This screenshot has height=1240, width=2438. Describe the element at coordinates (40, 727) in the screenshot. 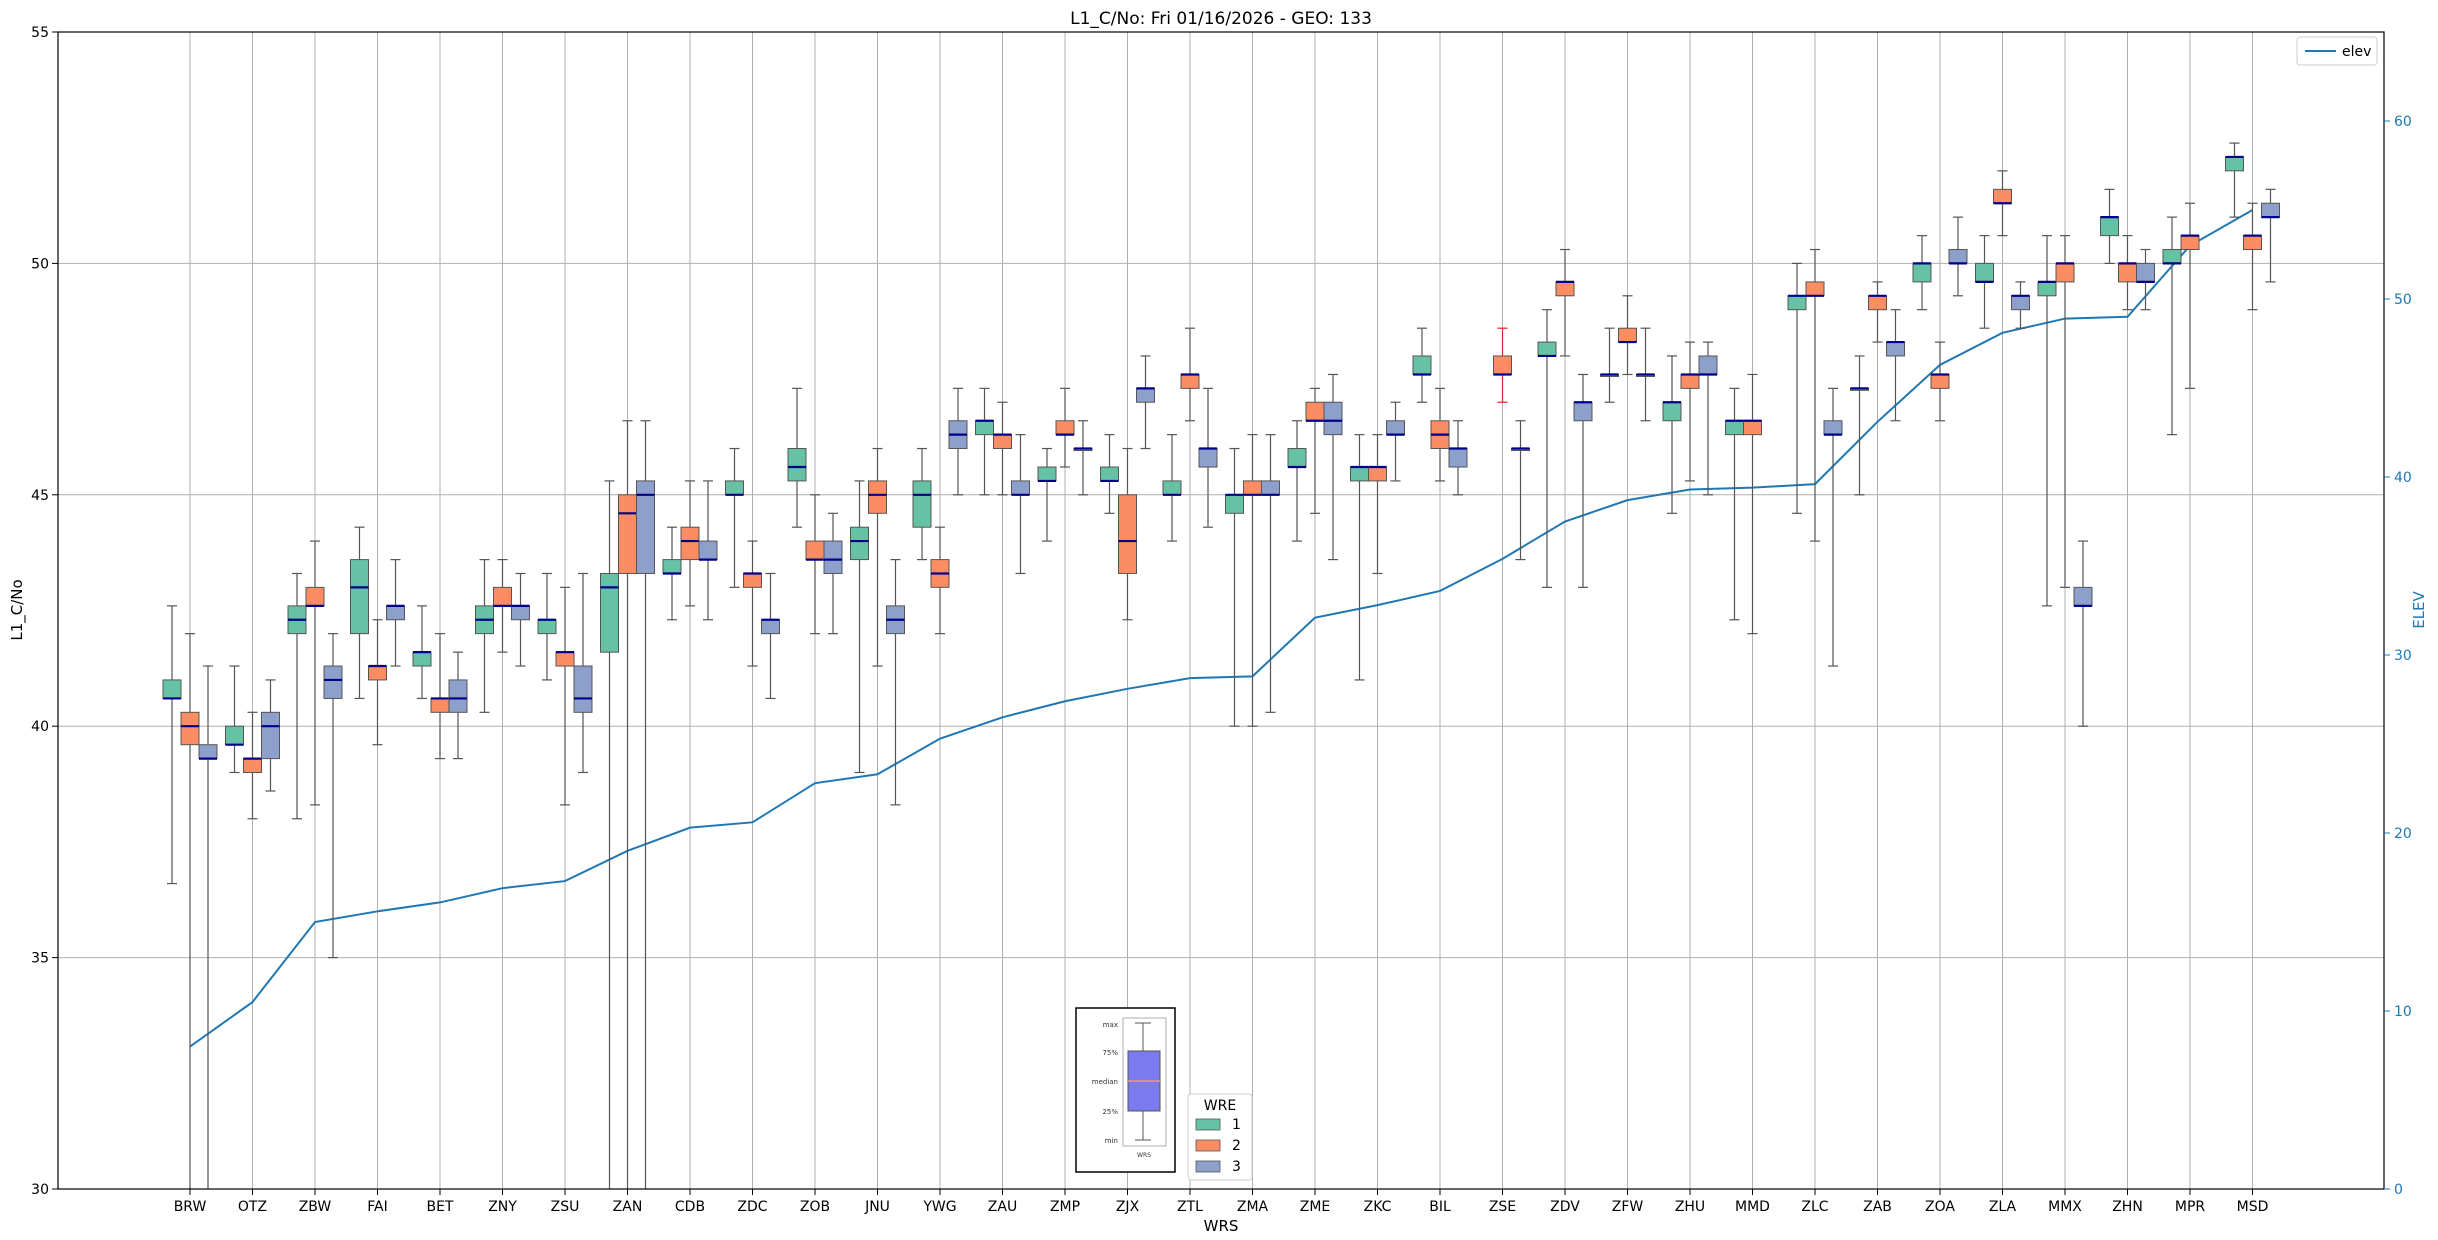

I see `y-tick-label: 40` at that location.